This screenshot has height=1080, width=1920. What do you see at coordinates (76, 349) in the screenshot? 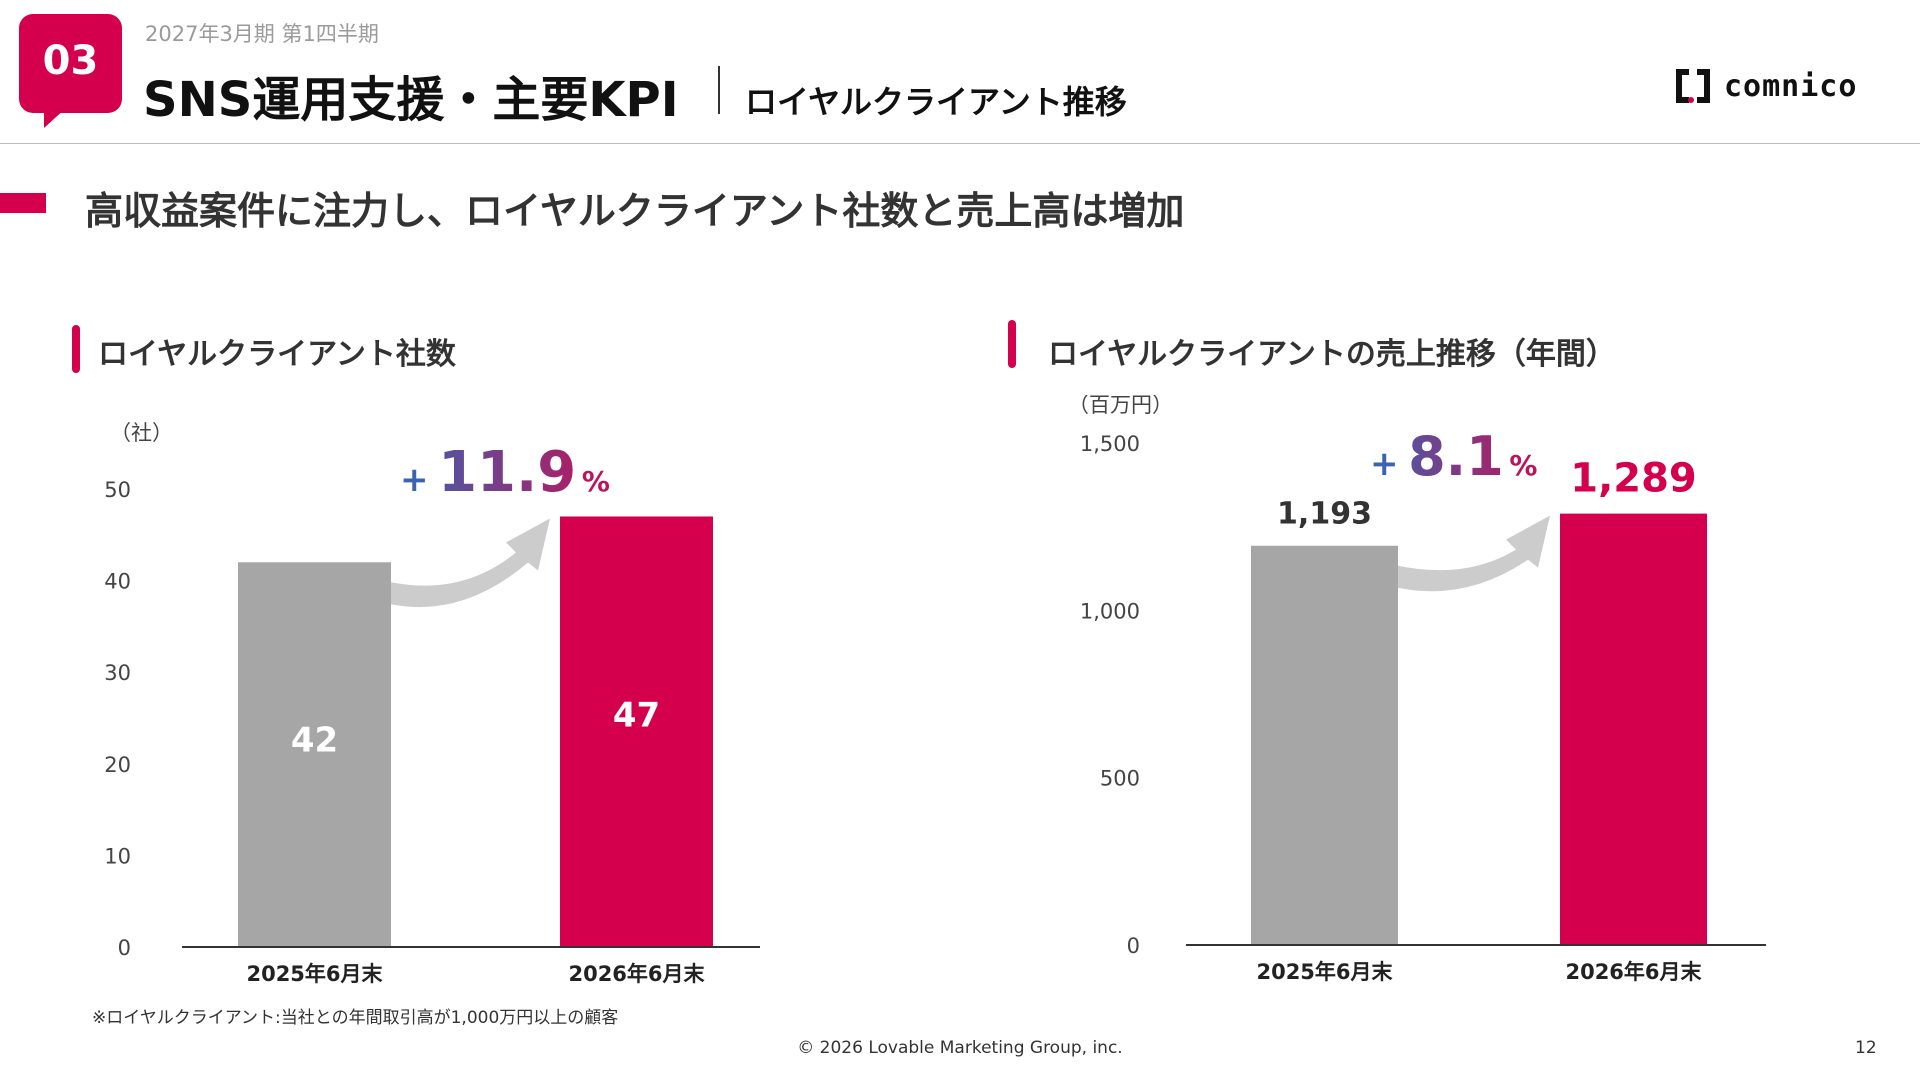
I see `chart1-title-marker` at bounding box center [76, 349].